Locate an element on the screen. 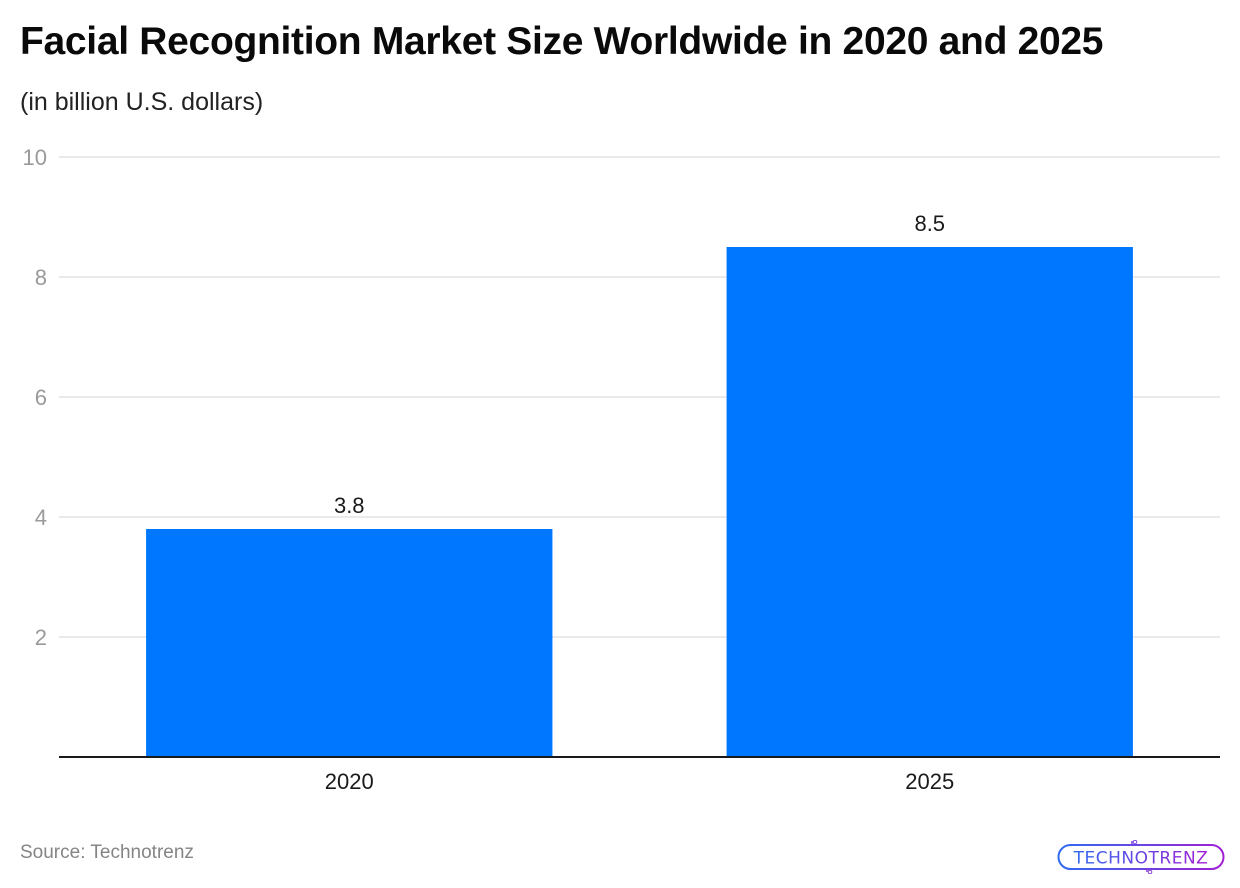 This screenshot has height=888, width=1240. y-axis-ticks: 2 4 6 8 10 is located at coordinates (35, 397).